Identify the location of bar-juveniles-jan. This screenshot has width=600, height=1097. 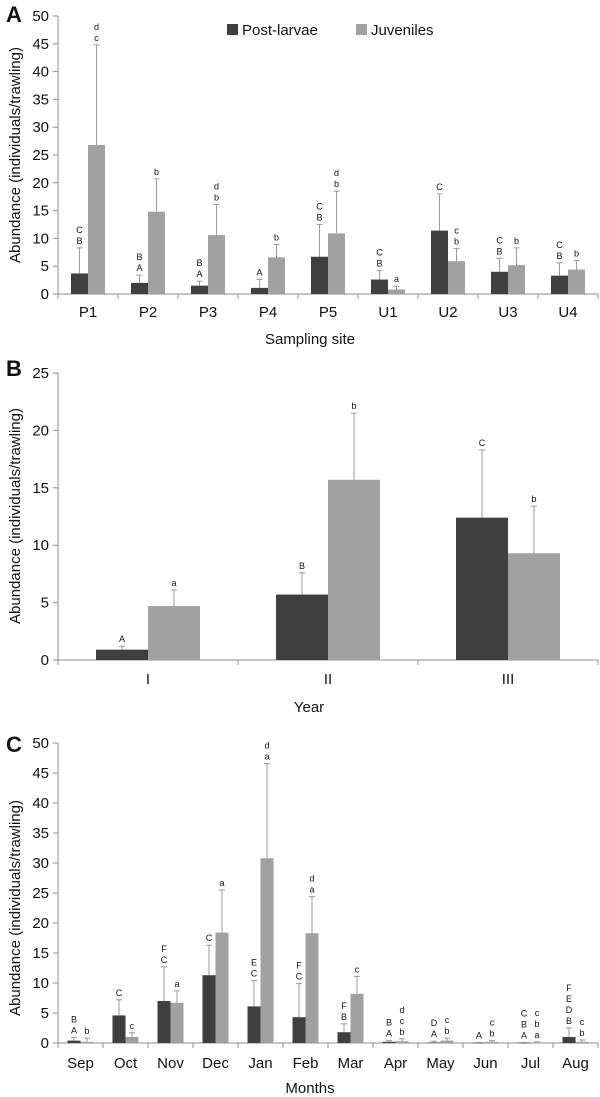
(267, 950).